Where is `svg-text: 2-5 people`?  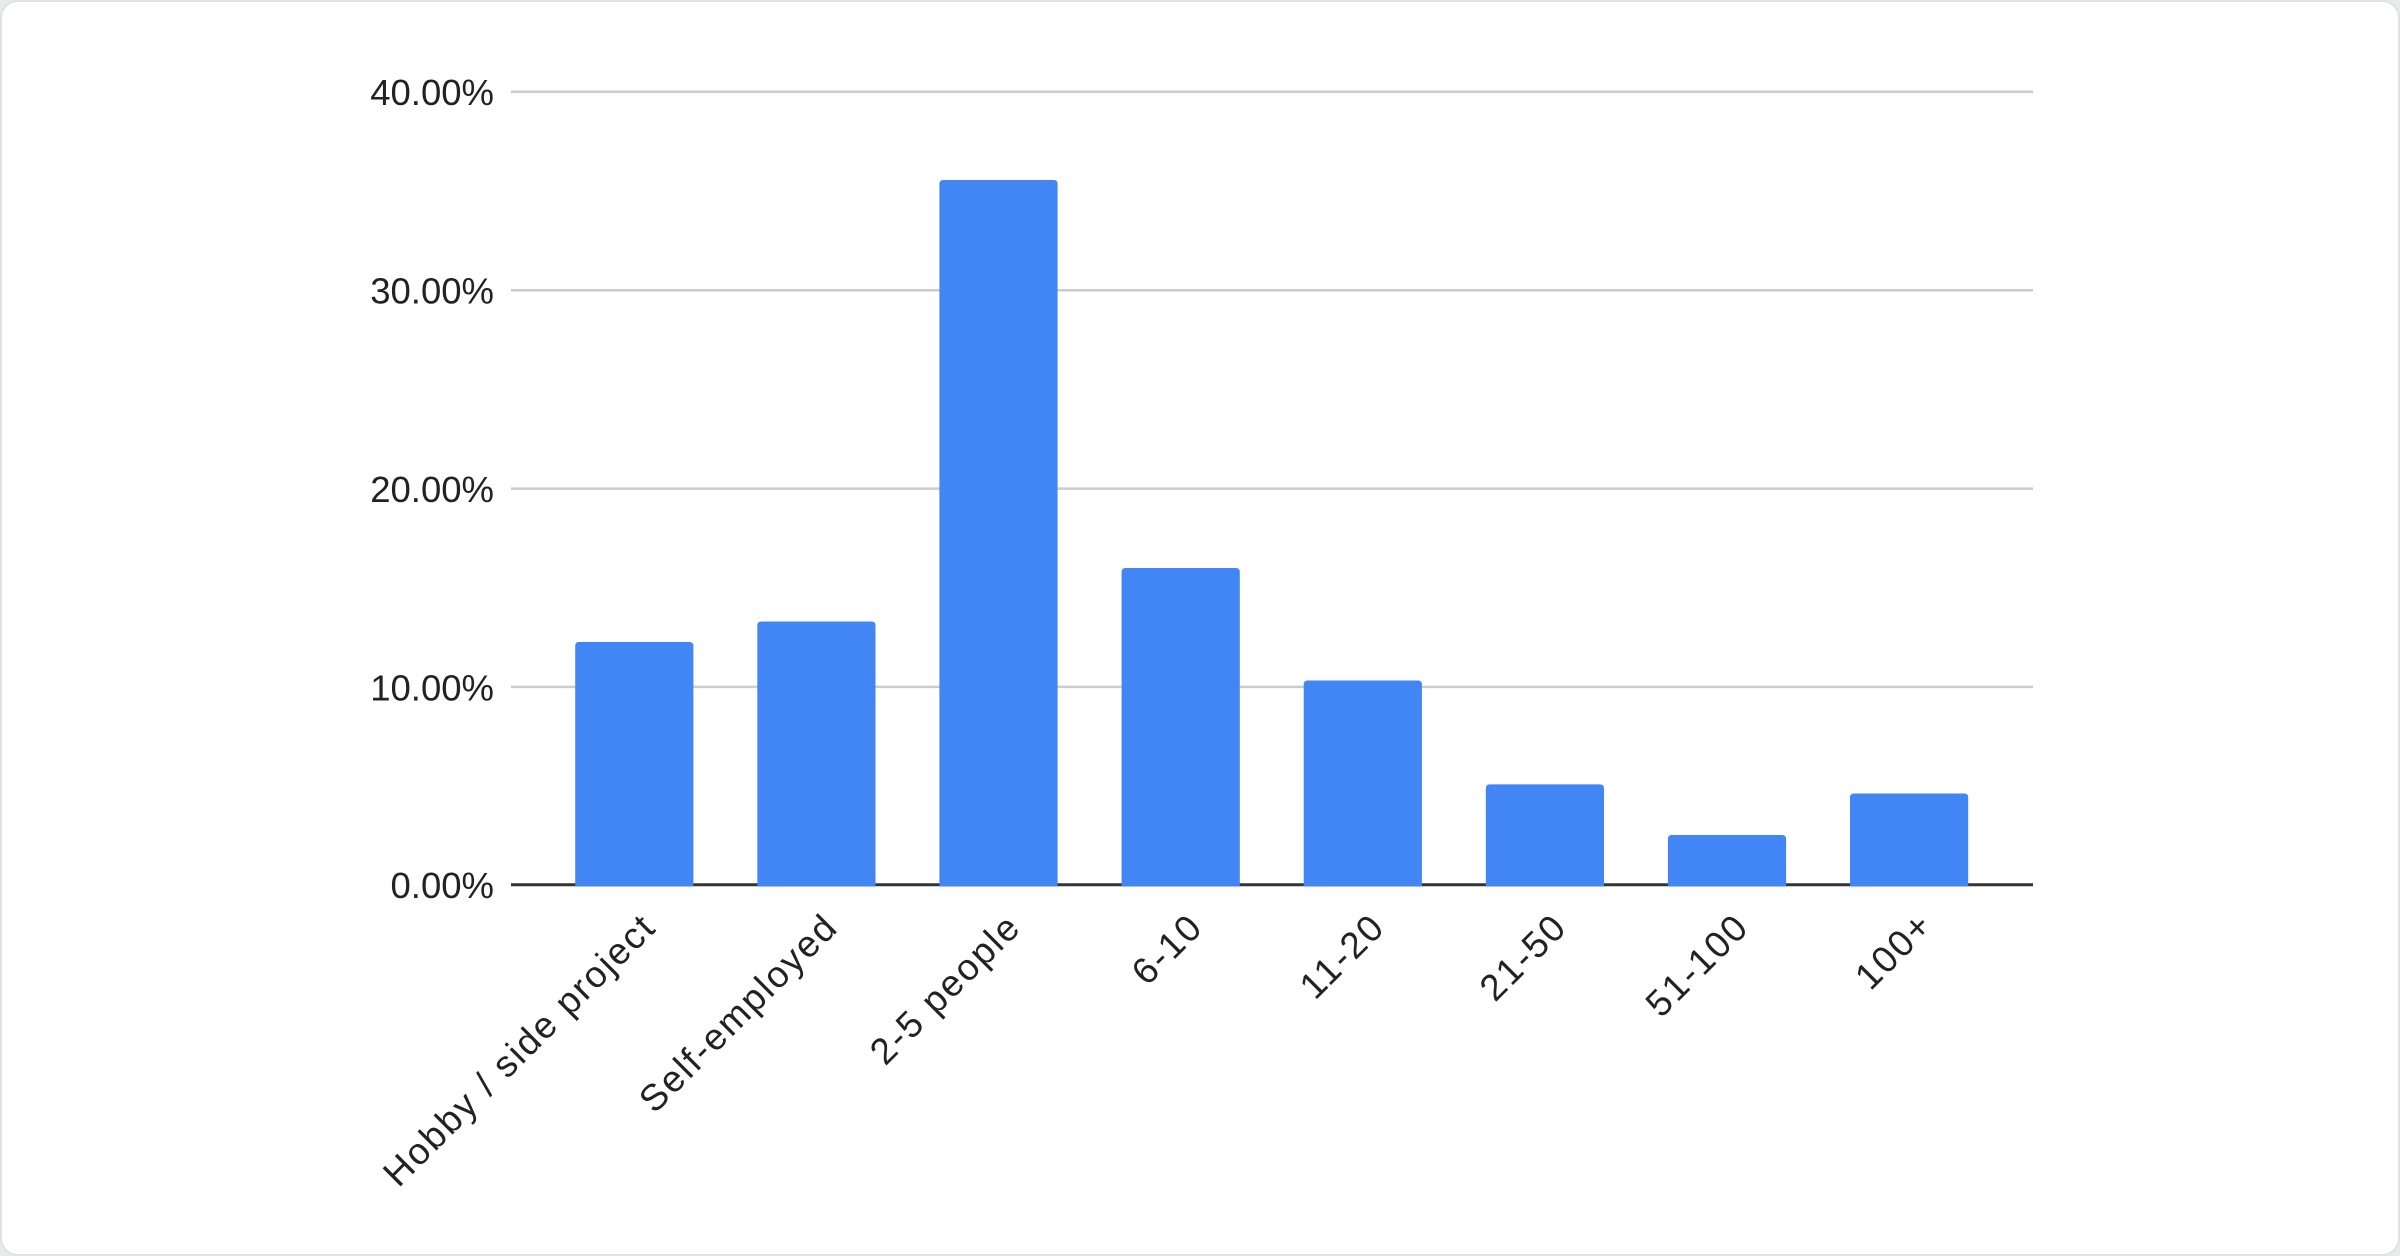 svg-text: 2-5 people is located at coordinates (945, 989).